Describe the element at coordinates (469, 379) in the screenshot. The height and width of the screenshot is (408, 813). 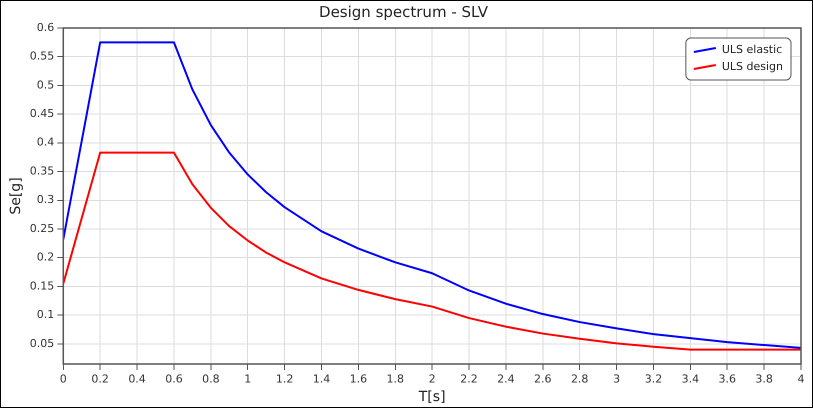
I see `x-tick-label: 2.2` at that location.